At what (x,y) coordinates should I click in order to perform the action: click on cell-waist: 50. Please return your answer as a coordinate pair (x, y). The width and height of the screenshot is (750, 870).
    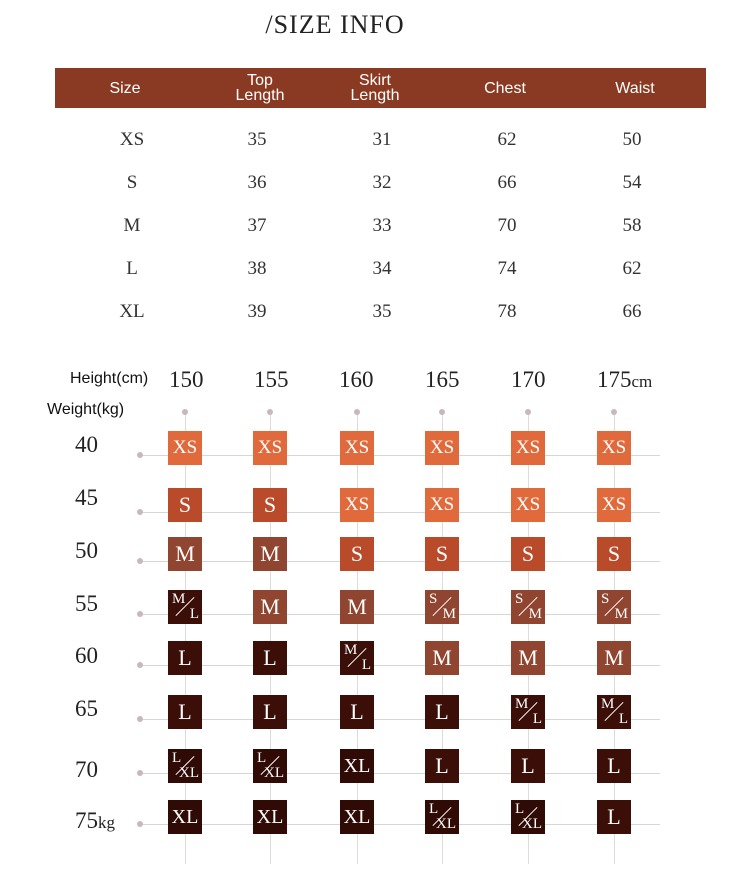
    Looking at the image, I should click on (632, 139).